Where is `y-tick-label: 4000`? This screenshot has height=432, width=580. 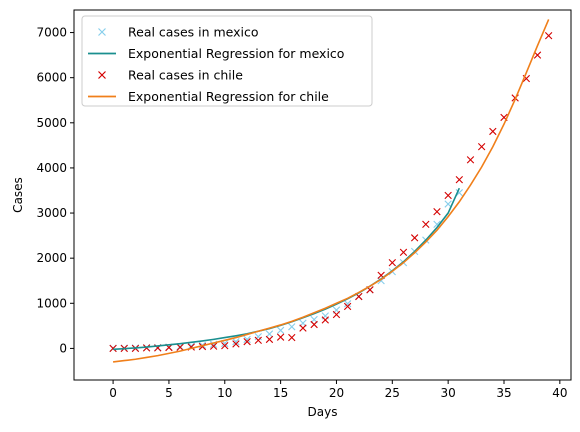 y-tick-label: 4000 is located at coordinates (51, 168).